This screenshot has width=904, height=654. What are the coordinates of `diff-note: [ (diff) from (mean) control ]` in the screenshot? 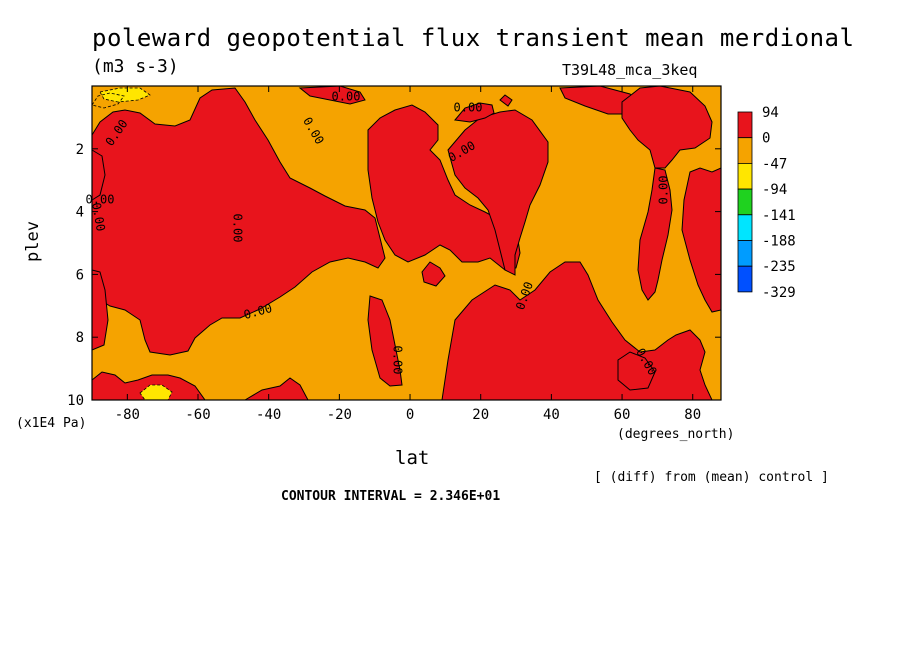 It's located at (711, 477).